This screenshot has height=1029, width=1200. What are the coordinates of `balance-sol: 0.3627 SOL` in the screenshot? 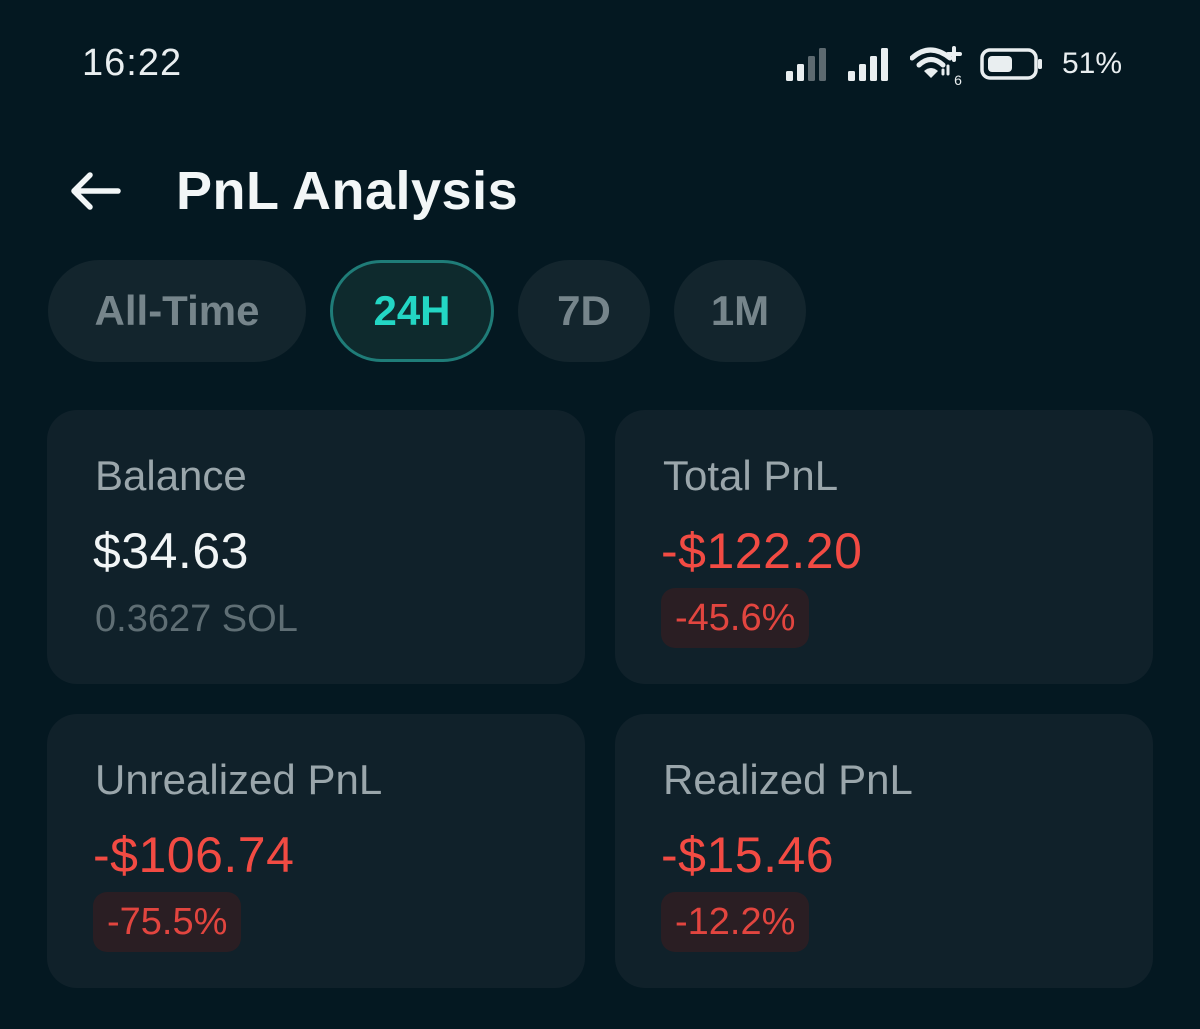 It's located at (196, 619).